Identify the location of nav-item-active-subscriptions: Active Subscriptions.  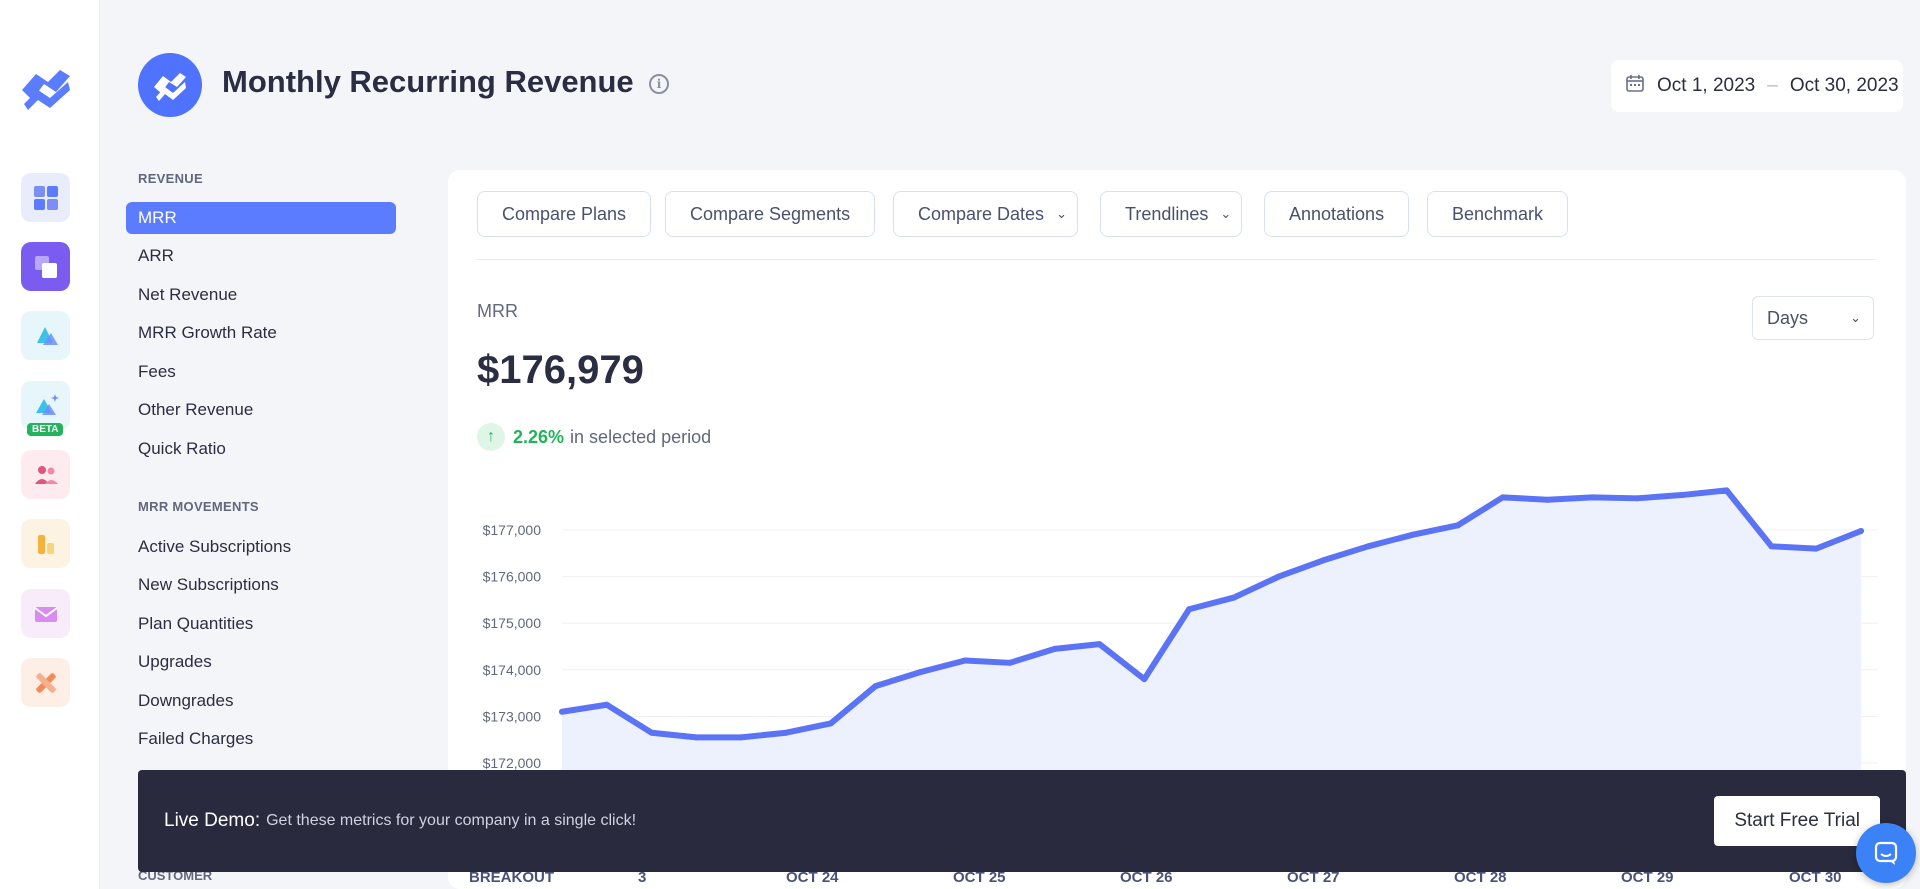
(215, 546).